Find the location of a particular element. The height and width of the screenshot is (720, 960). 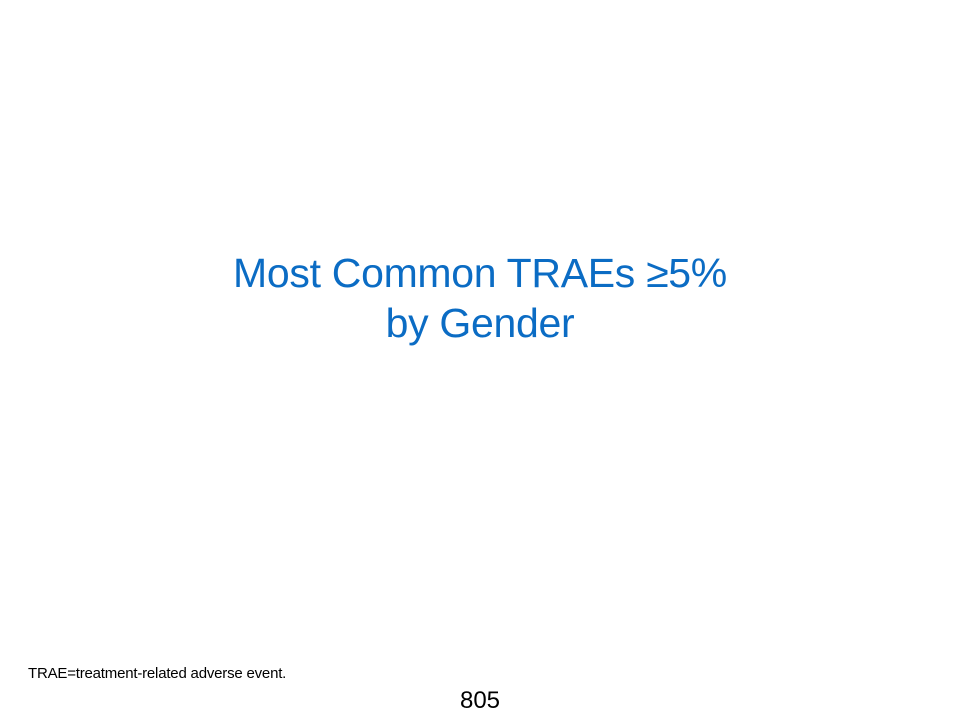

slide-title: Most Common TRAEs ≥5% by Gender is located at coordinates (480, 298).